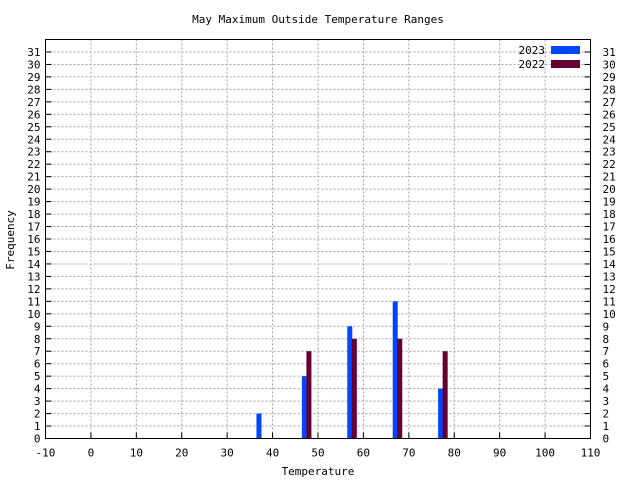 The width and height of the screenshot is (640, 480). I want to click on legend-swatch-2023, so click(565, 50).